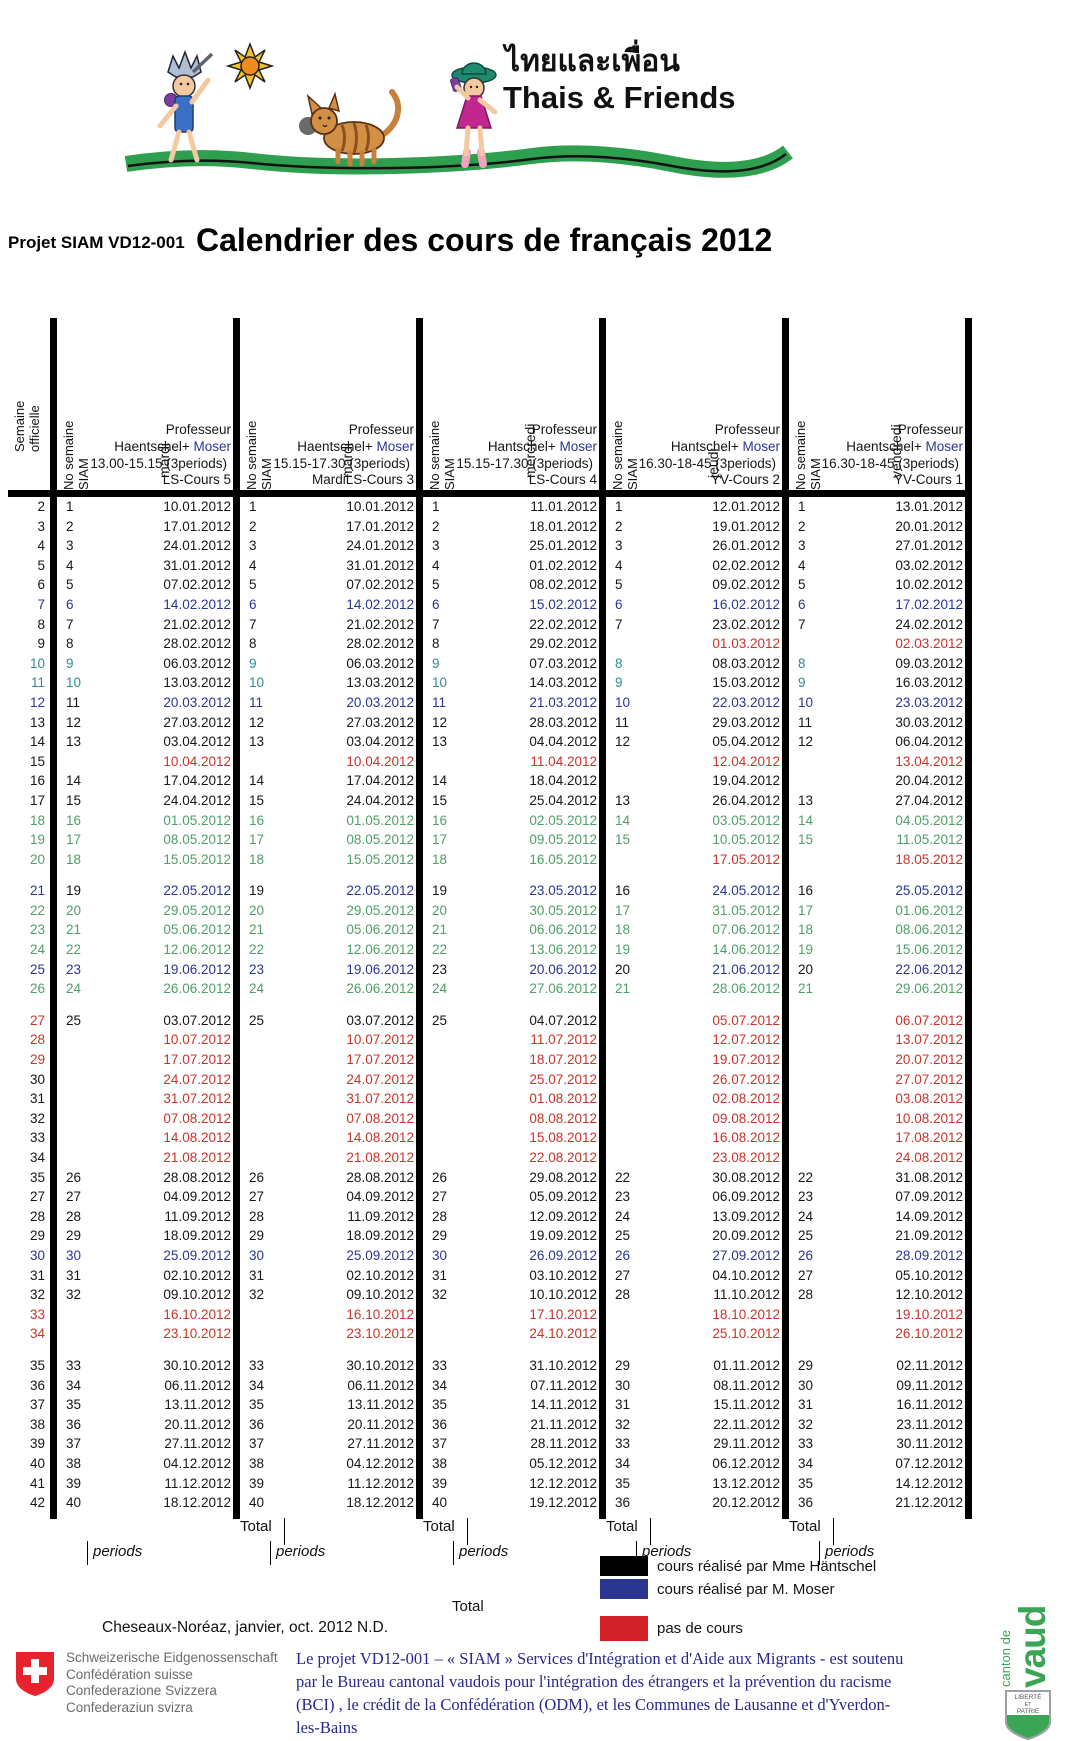 The width and height of the screenshot is (1088, 1741). What do you see at coordinates (440, 722) in the screenshot?
I see `siam-cell: 12` at bounding box center [440, 722].